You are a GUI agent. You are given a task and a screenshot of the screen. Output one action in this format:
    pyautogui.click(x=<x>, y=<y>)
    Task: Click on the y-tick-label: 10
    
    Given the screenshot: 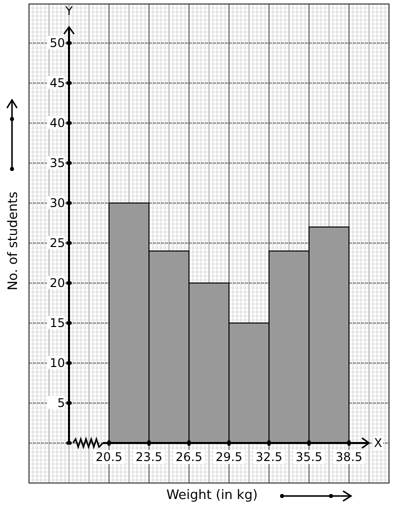 What is the action you would take?
    pyautogui.click(x=57, y=363)
    